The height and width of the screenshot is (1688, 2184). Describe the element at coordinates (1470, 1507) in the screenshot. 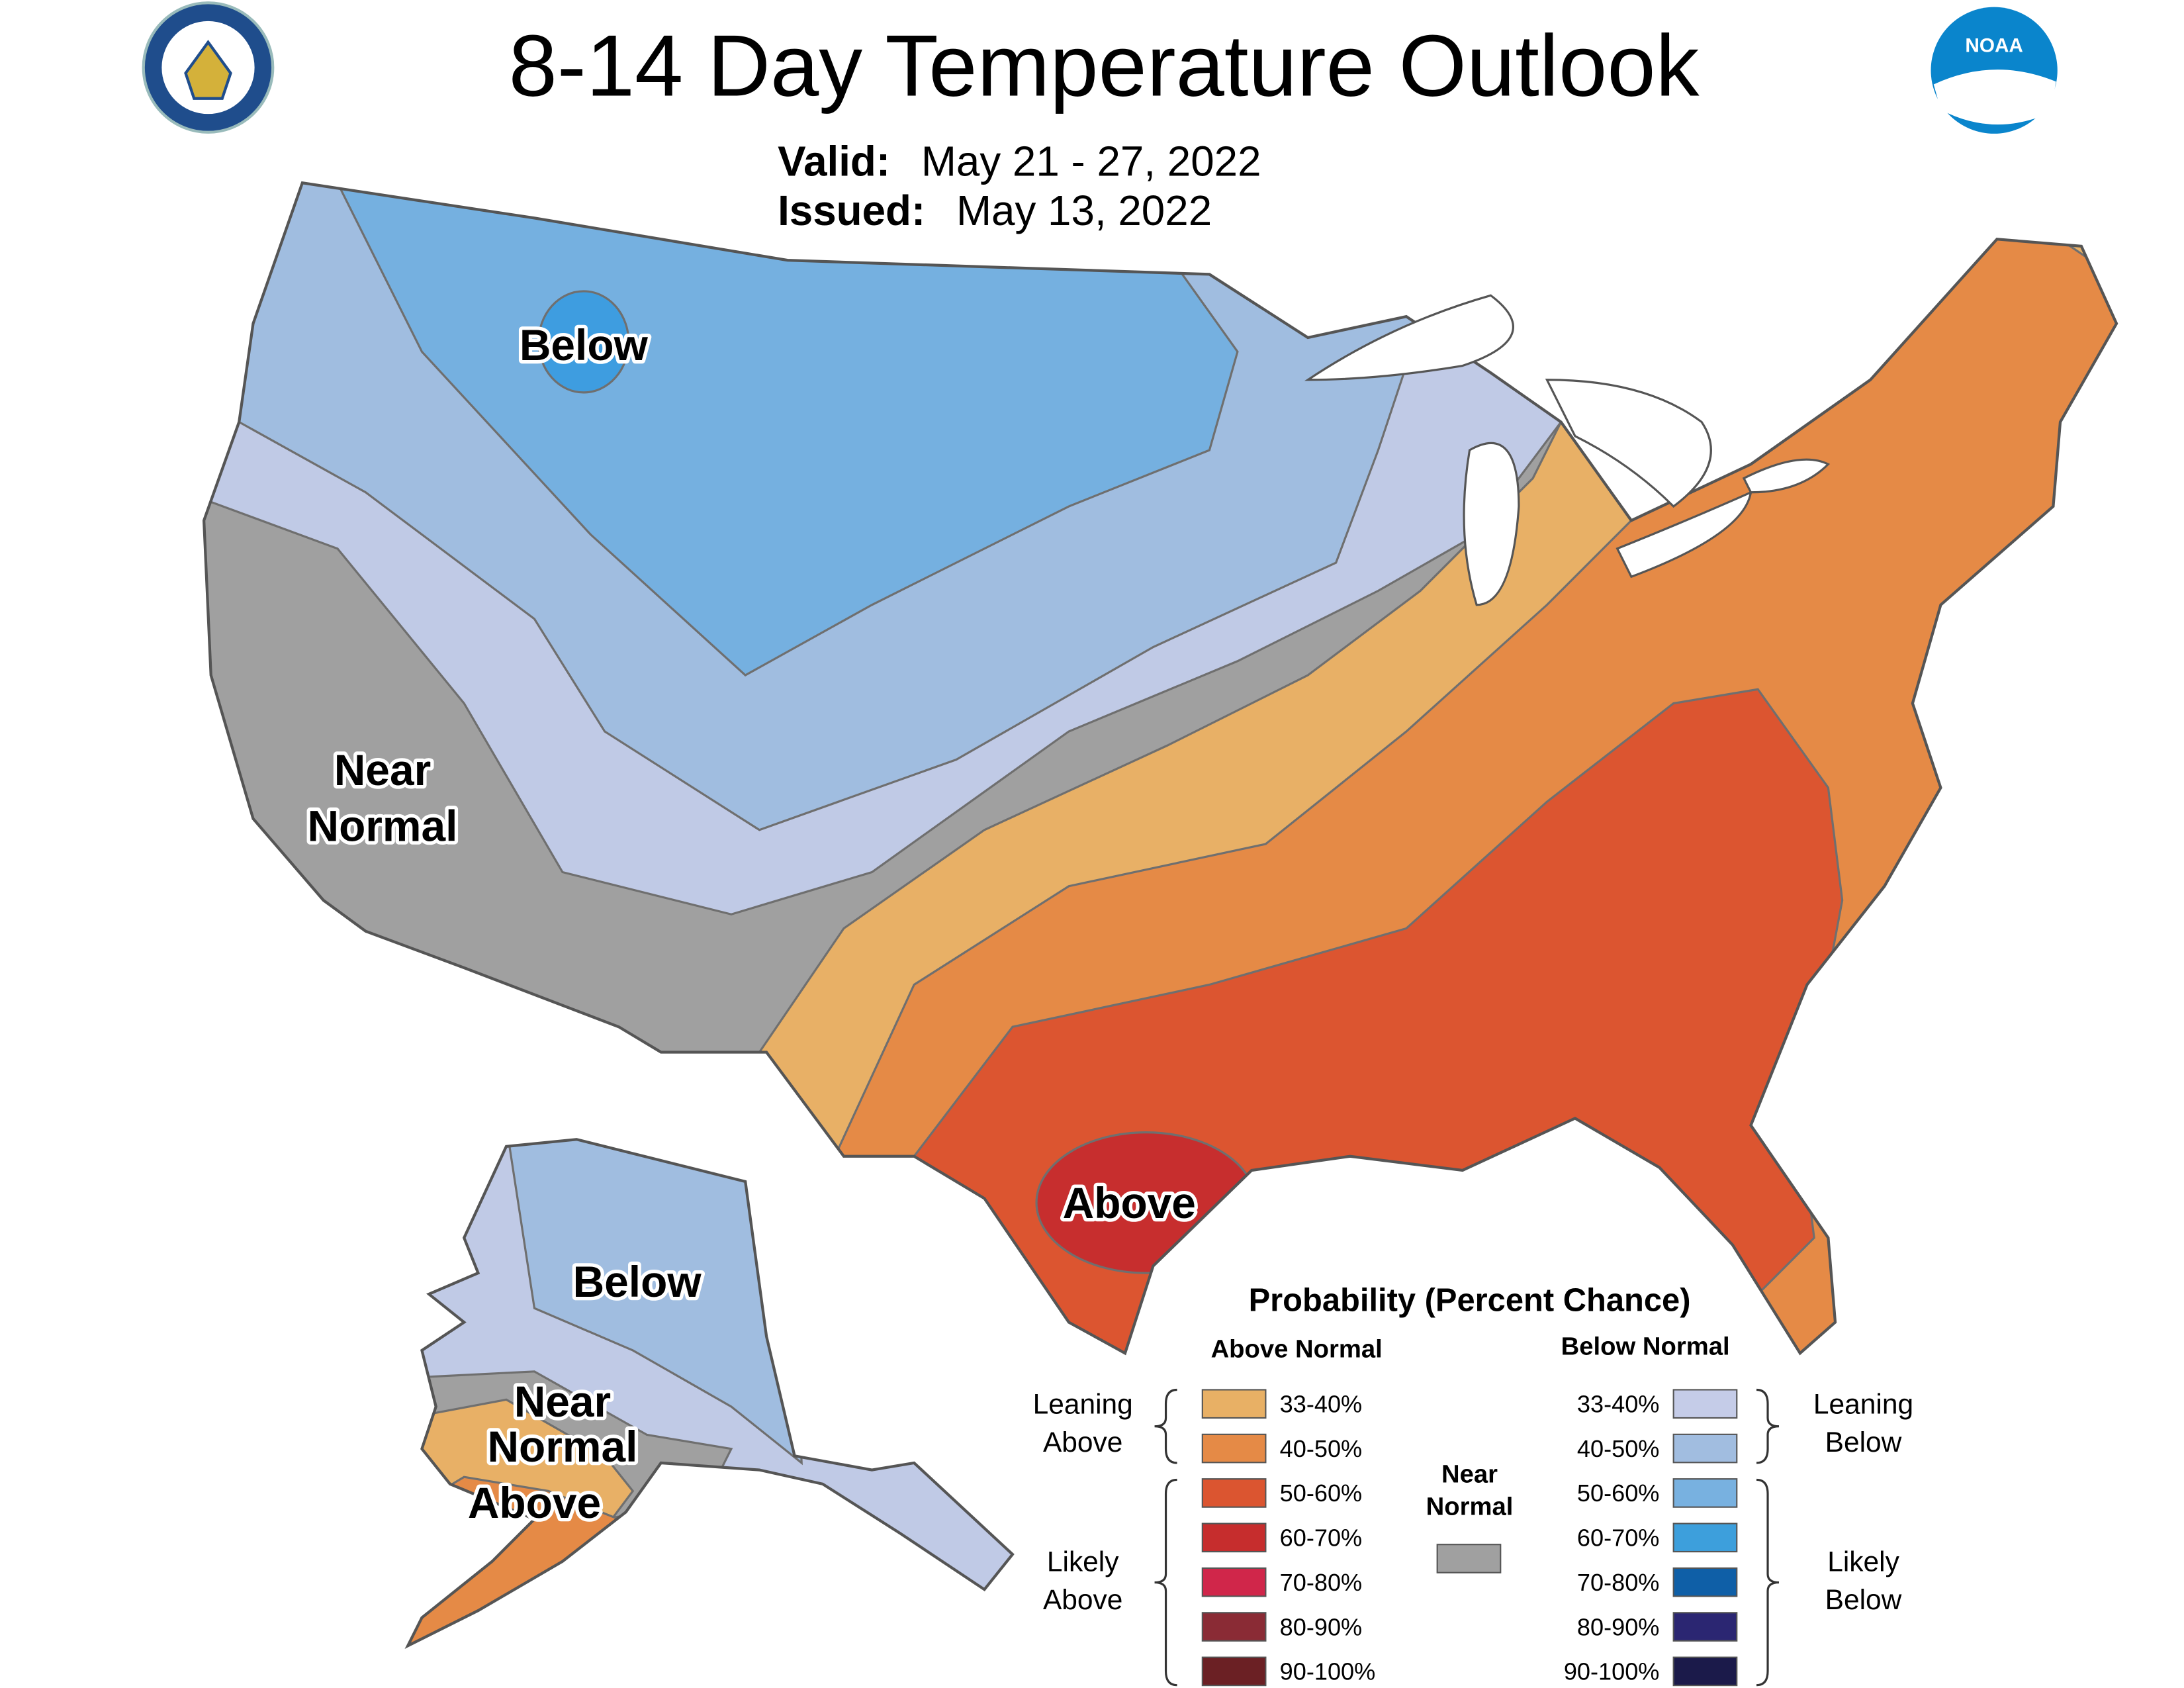

I see `near-normal-label: Normal` at that location.